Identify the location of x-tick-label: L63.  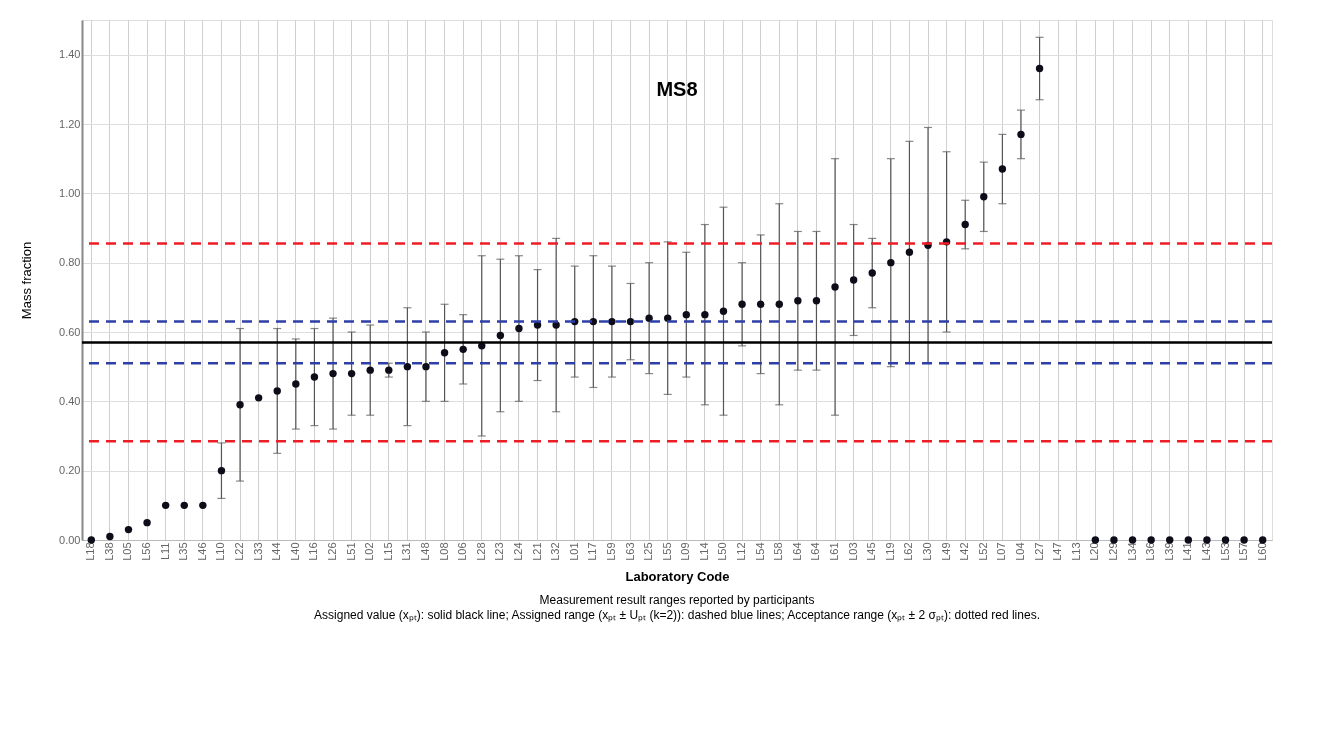
(629, 551).